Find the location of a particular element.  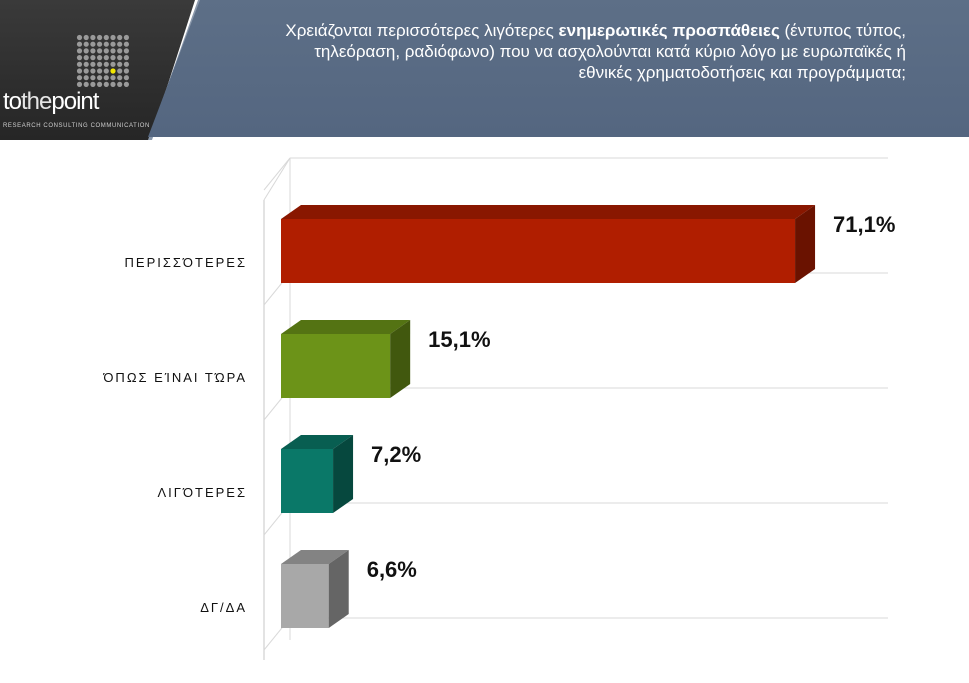

category-label-4: ΔΓ/ΔΑ is located at coordinates (223, 607).